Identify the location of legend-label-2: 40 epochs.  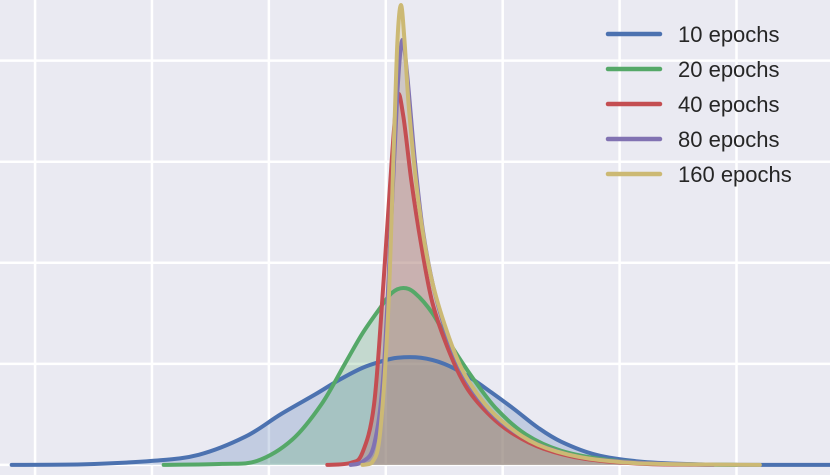
(729, 104).